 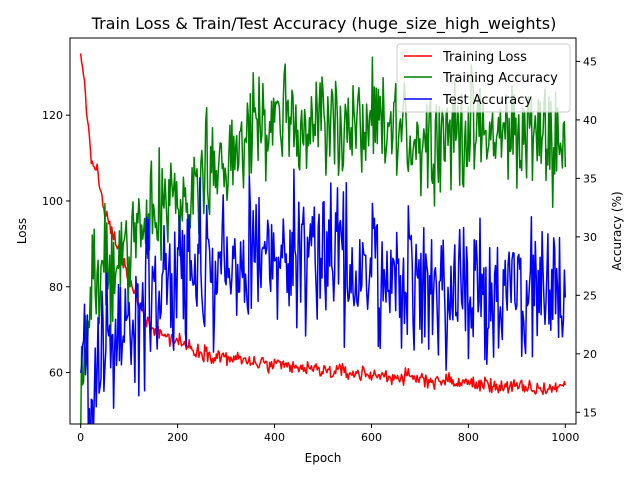 I want to click on y-tick-label: 80, so click(x=56, y=287).